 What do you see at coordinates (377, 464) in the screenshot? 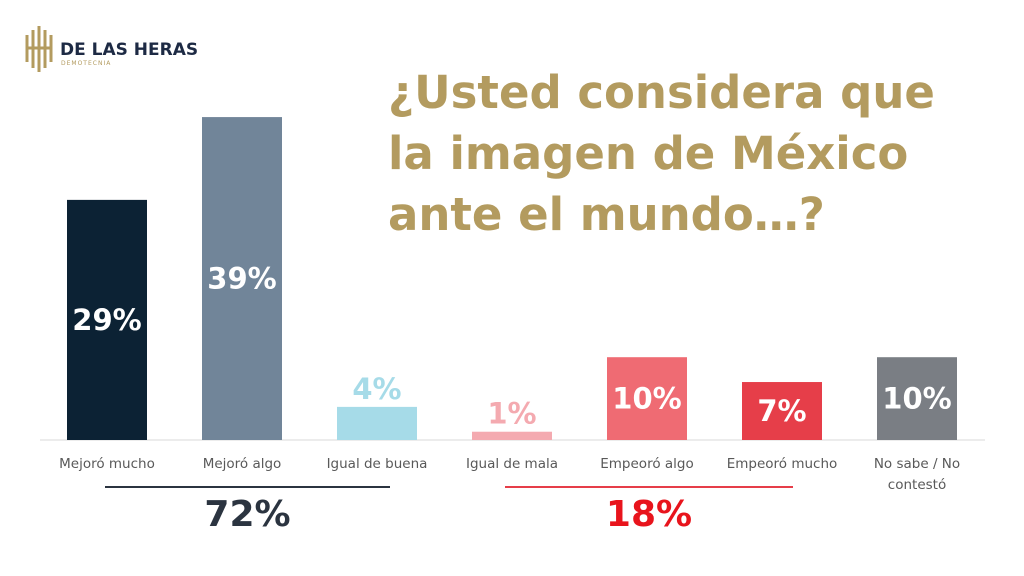
I see `x-tick-label: Igual de buena` at bounding box center [377, 464].